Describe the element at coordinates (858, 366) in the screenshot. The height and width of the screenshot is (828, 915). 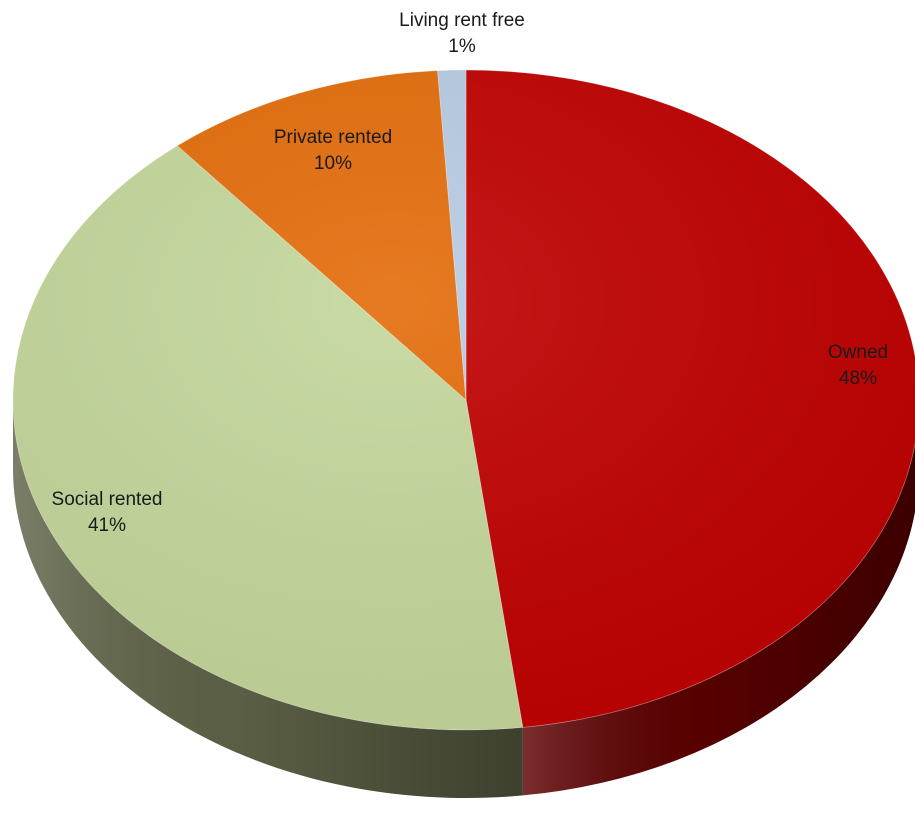
I see `slice-label-owned: Owned 48%` at that location.